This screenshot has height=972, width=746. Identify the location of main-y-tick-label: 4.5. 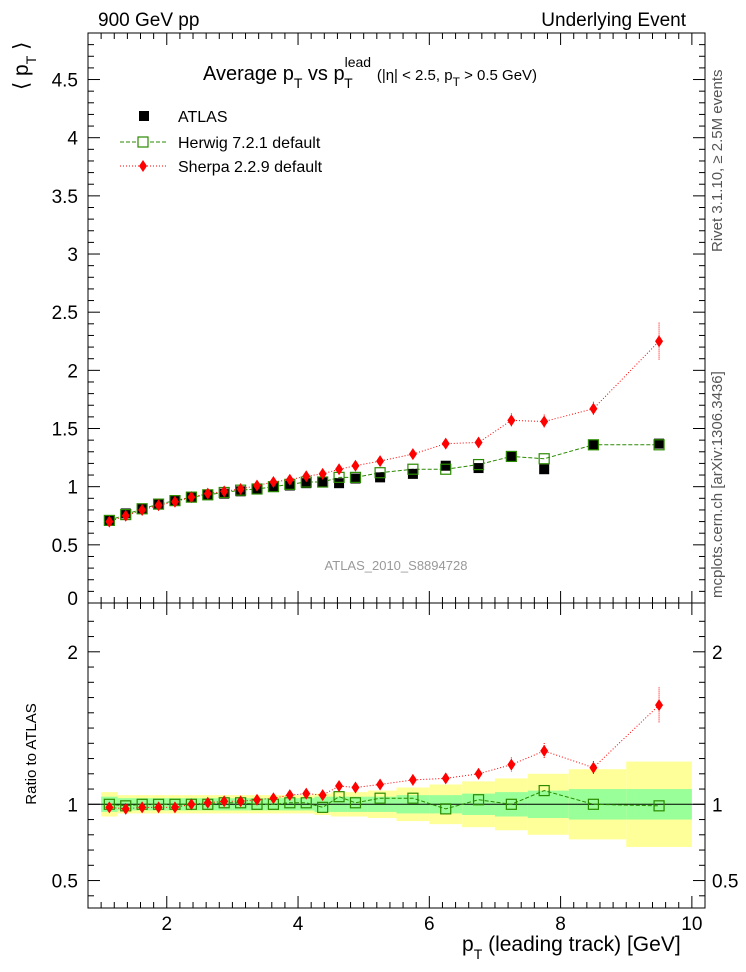
(65, 81).